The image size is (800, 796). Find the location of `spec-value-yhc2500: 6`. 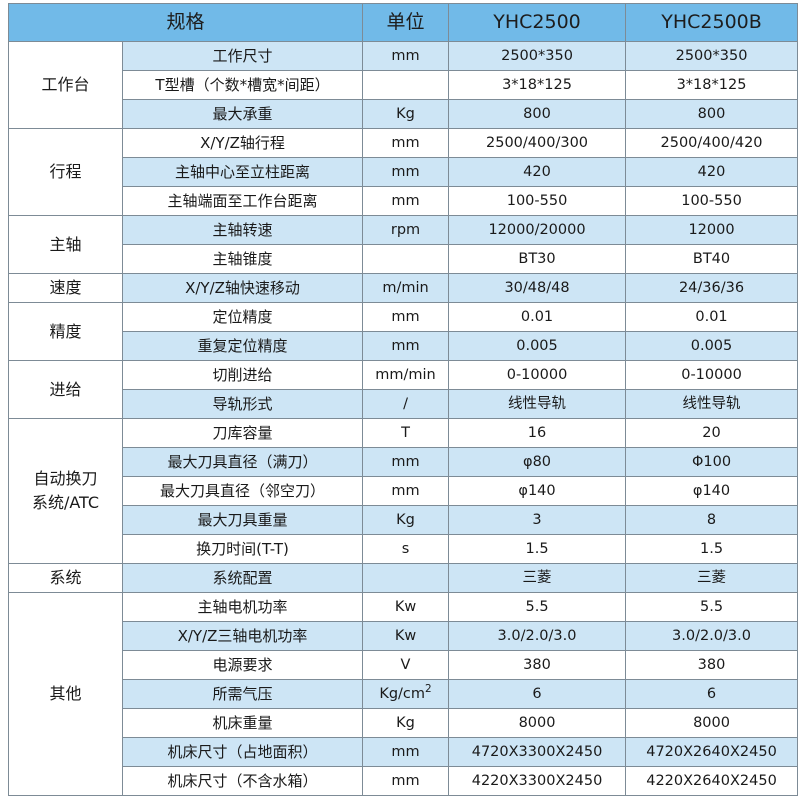

spec-value-yhc2500: 6 is located at coordinates (537, 694).